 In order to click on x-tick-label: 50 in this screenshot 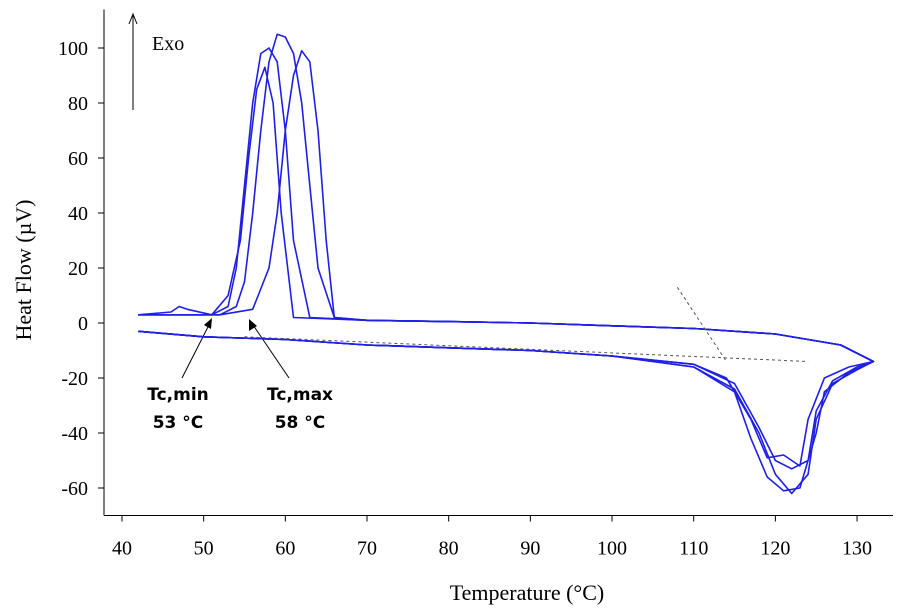, I will do `click(204, 549)`.